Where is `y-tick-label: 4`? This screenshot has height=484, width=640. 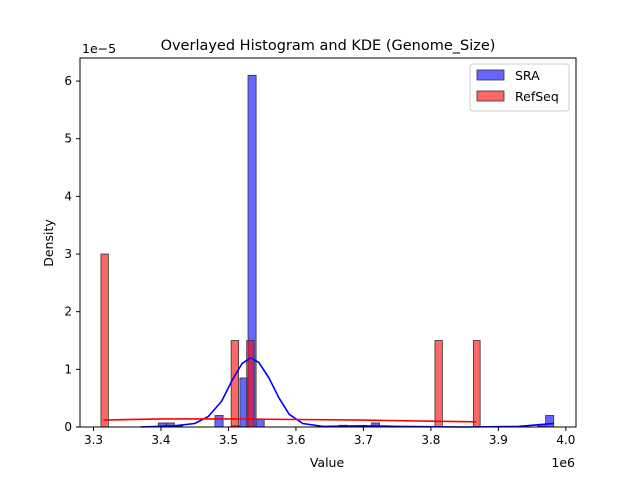 y-tick-label: 4 is located at coordinates (68, 196).